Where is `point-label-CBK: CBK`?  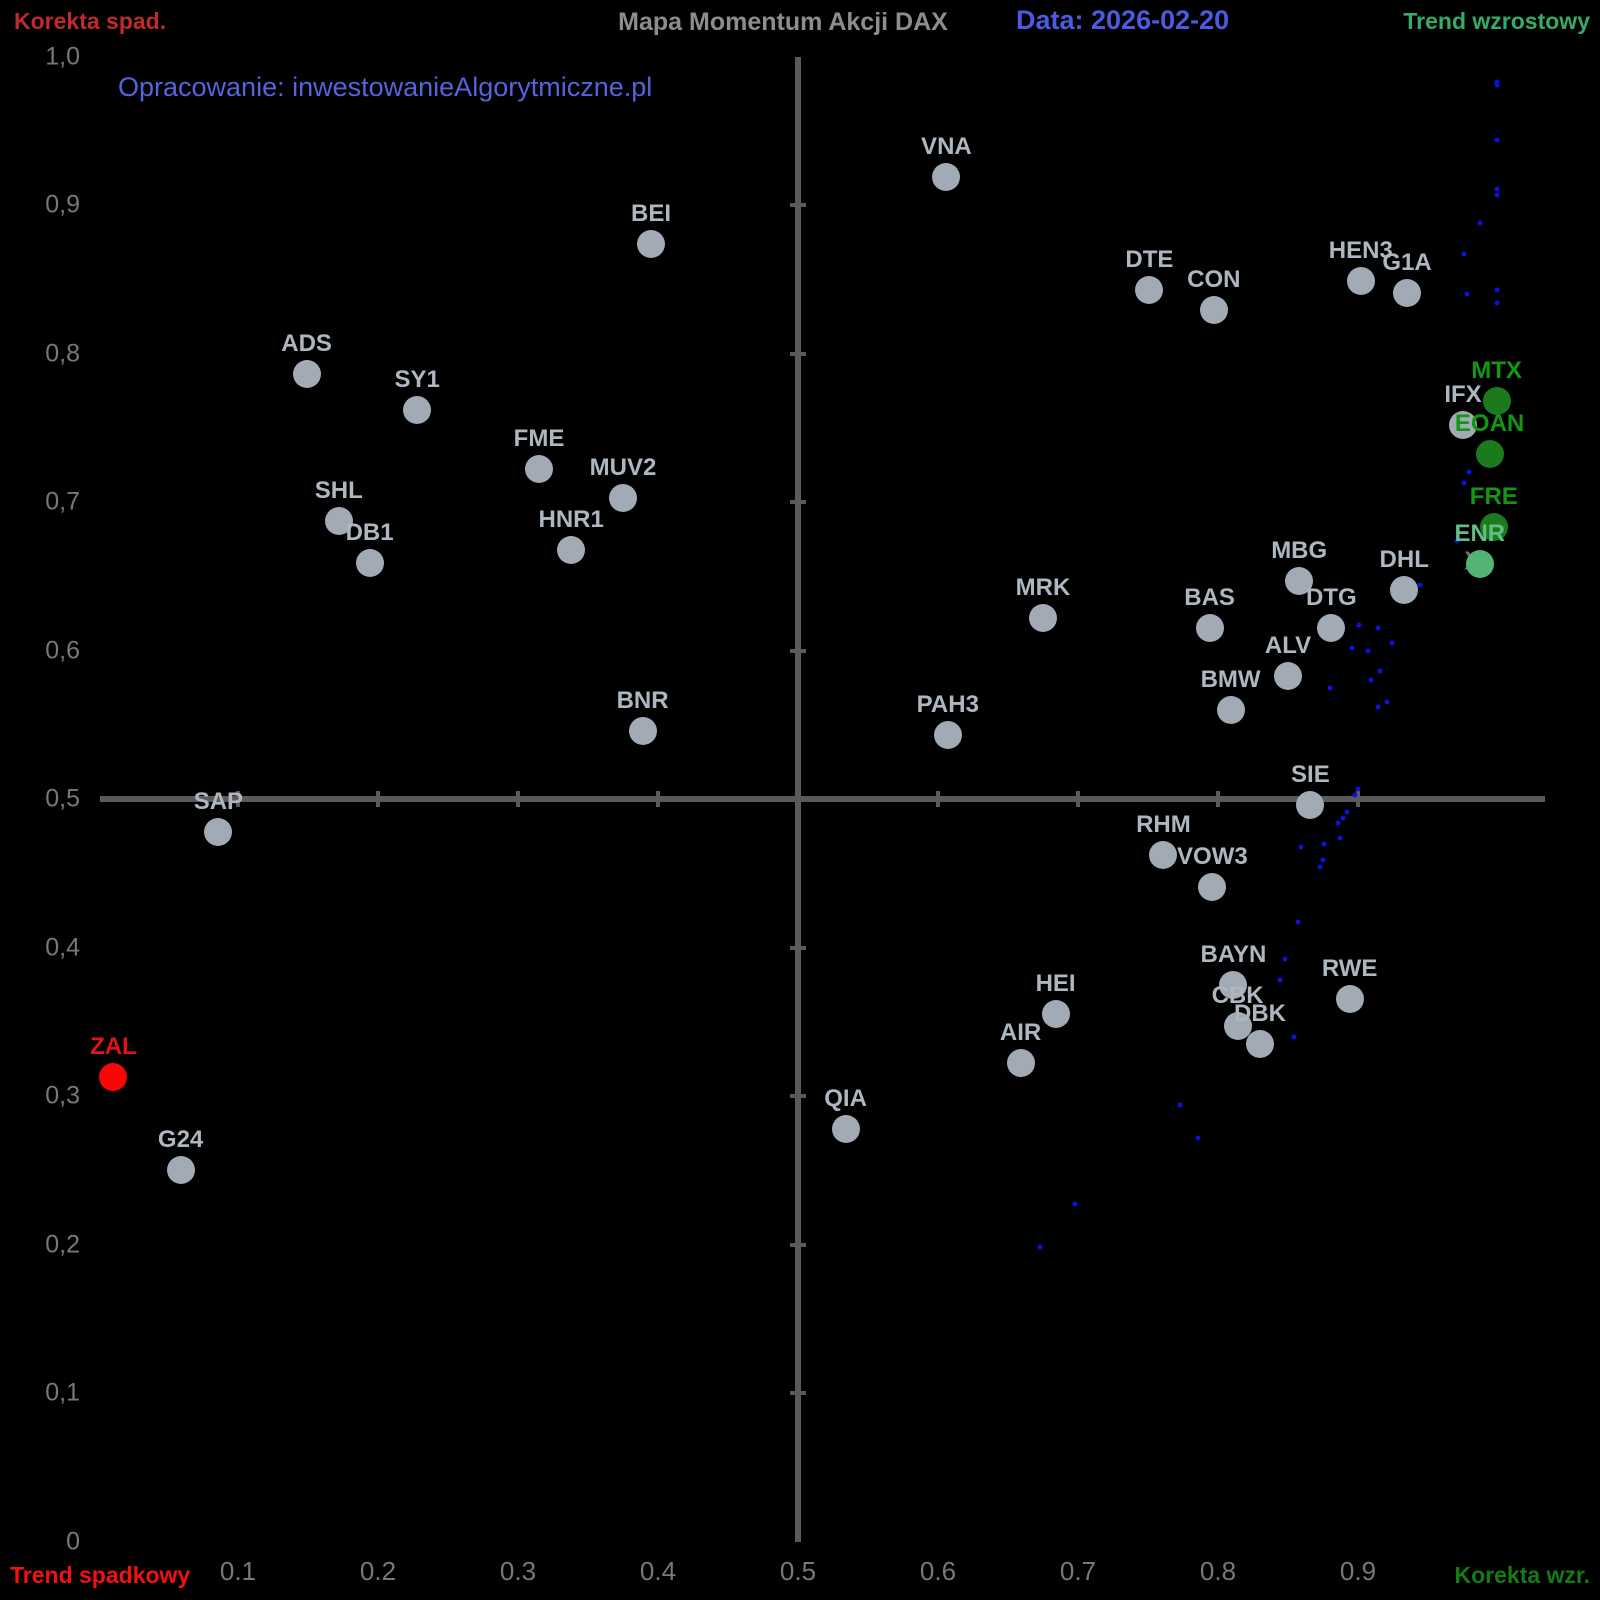 point-label-CBK: CBK is located at coordinates (1237, 996).